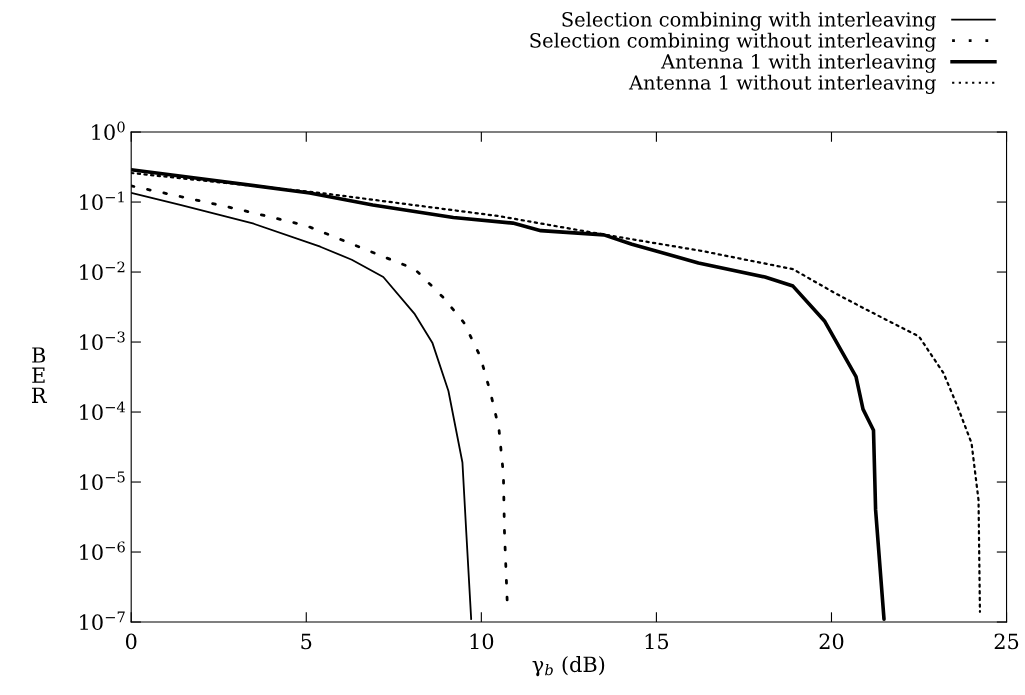  I want to click on x-tick-label: 15, so click(657, 641).